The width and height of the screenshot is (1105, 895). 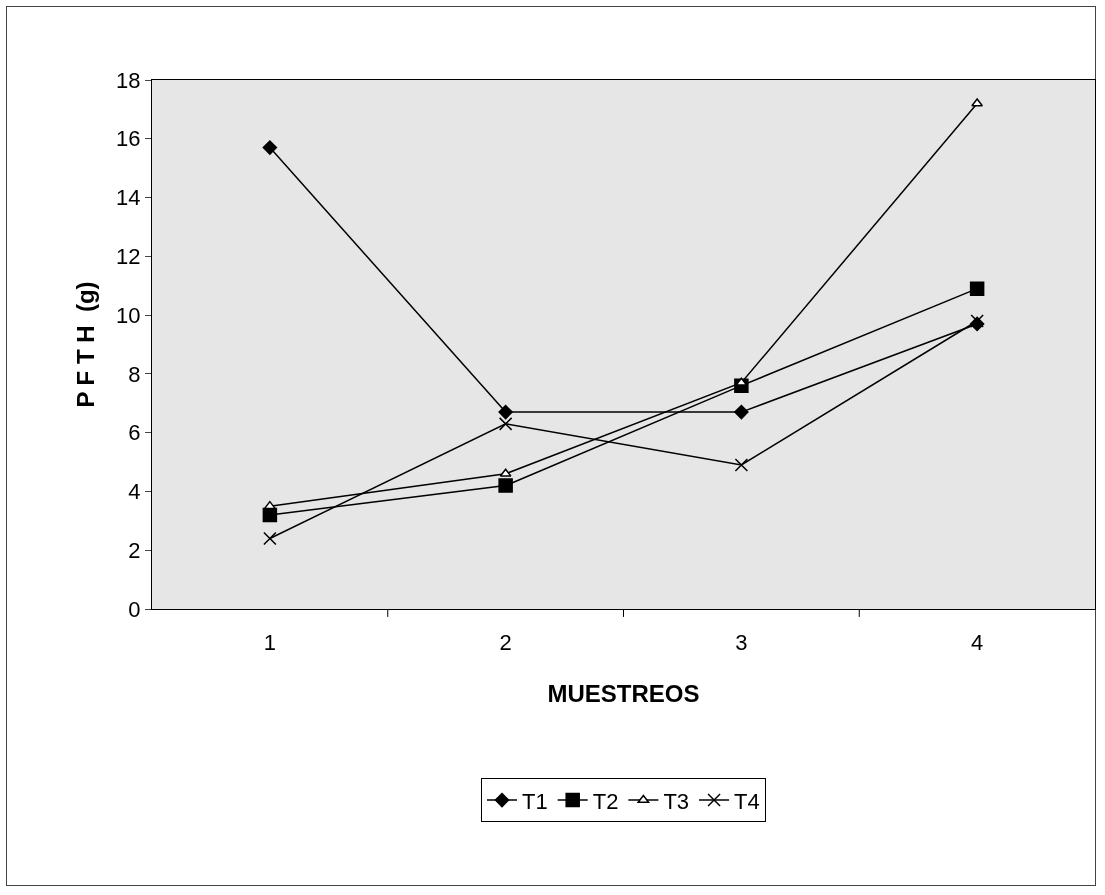 I want to click on x-tick-label: 2, so click(x=505, y=643).